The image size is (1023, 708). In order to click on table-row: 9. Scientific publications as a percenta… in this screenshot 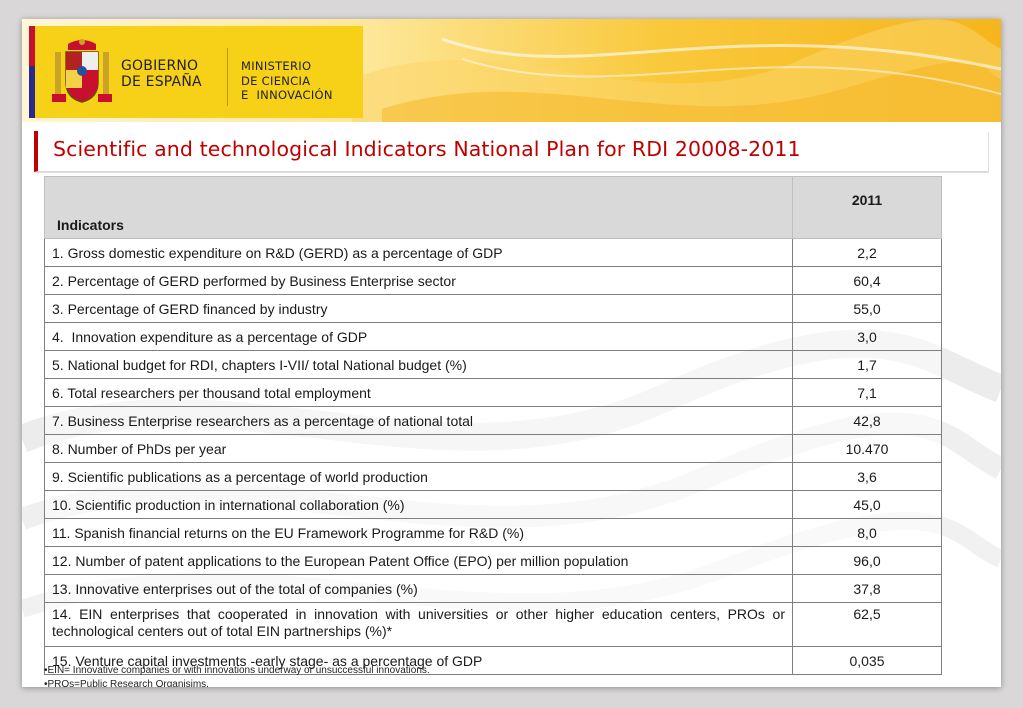, I will do `click(493, 476)`.